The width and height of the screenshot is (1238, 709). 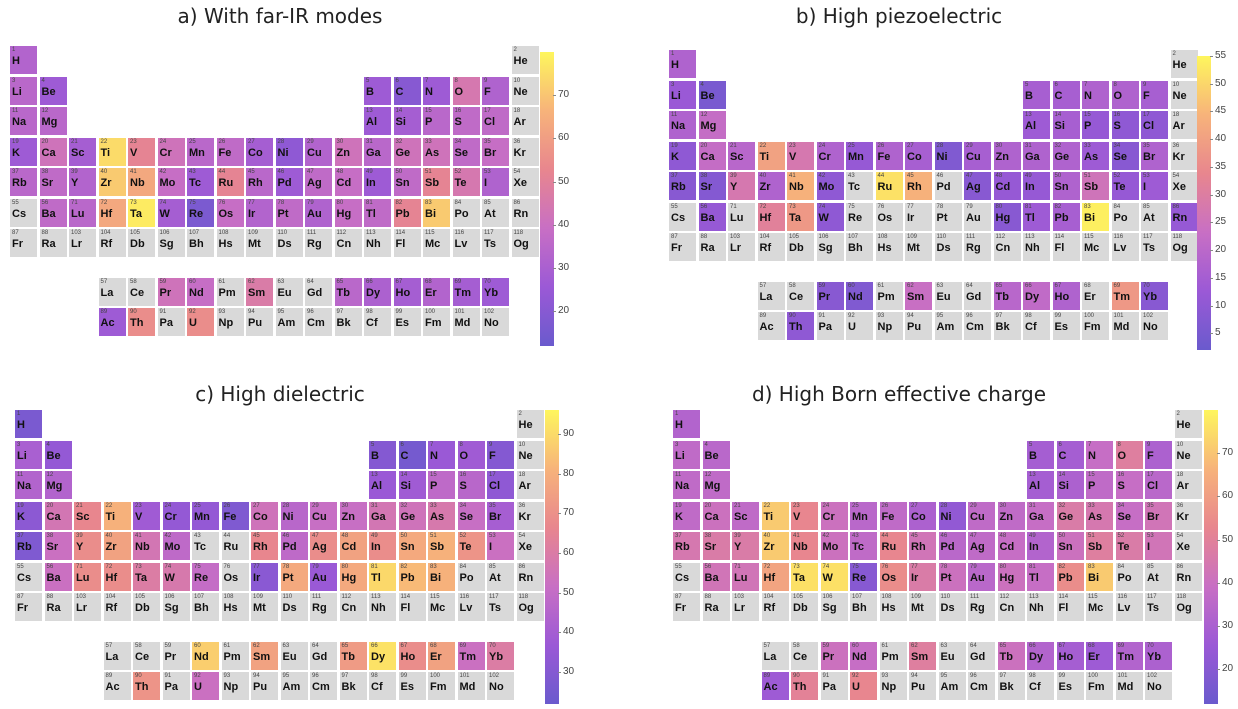 I want to click on element-symbol: La, so click(x=770, y=656).